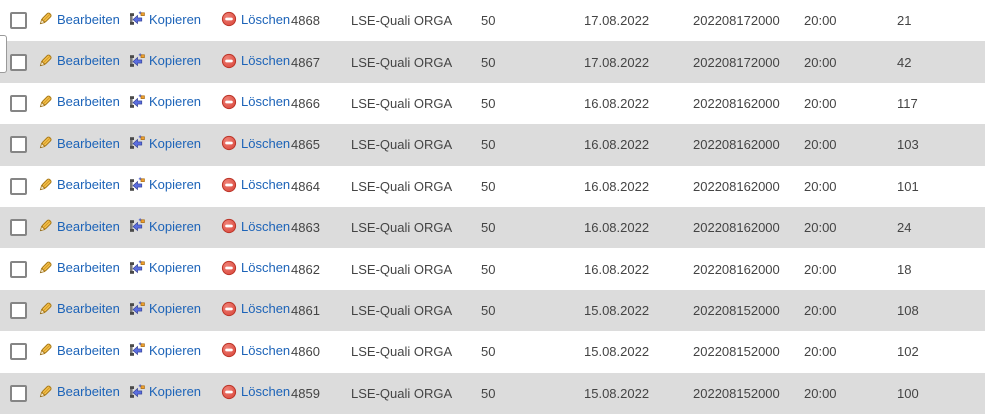 The image size is (988, 414). I want to click on row-count: 102, so click(908, 352).